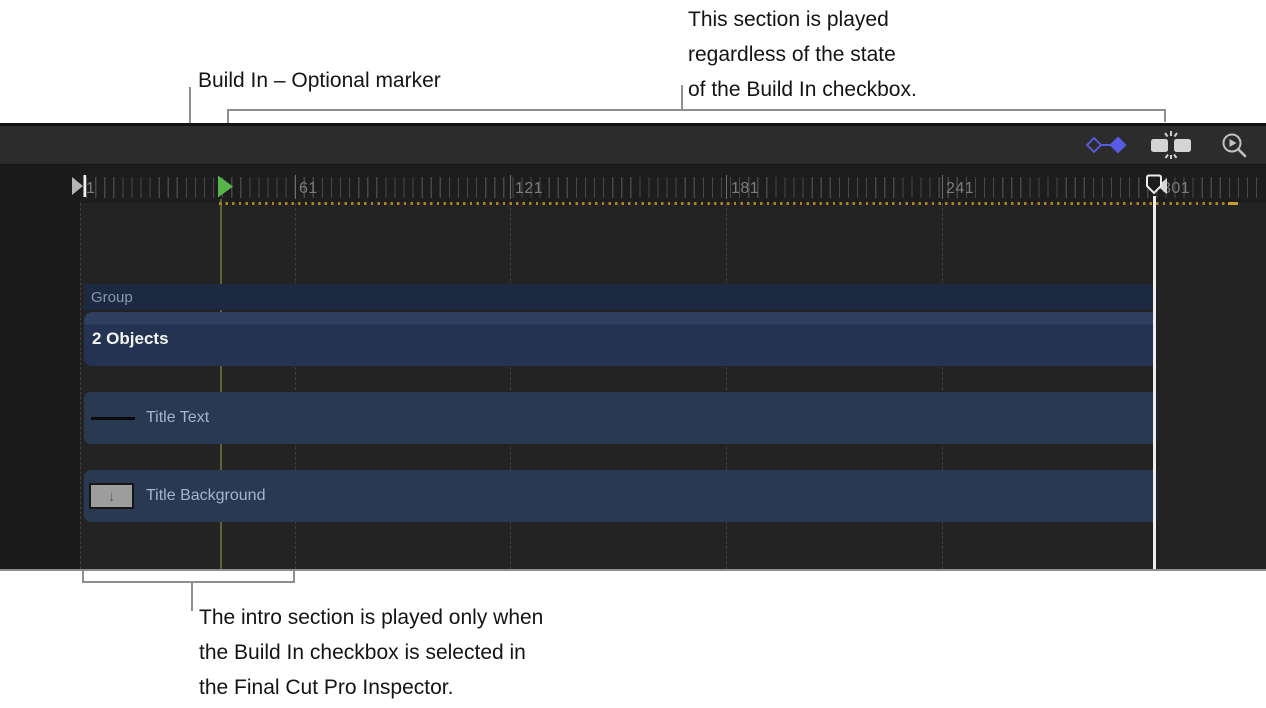  Describe the element at coordinates (221, 384) in the screenshot. I see `build-in-marker-guide-line` at that location.